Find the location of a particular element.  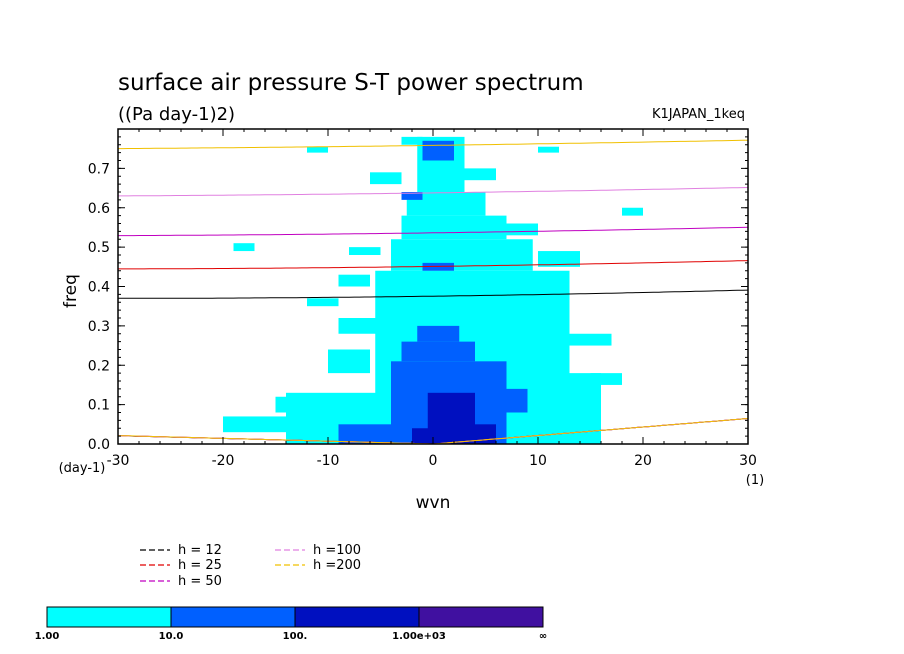

x-tick-label: 20 is located at coordinates (643, 461).